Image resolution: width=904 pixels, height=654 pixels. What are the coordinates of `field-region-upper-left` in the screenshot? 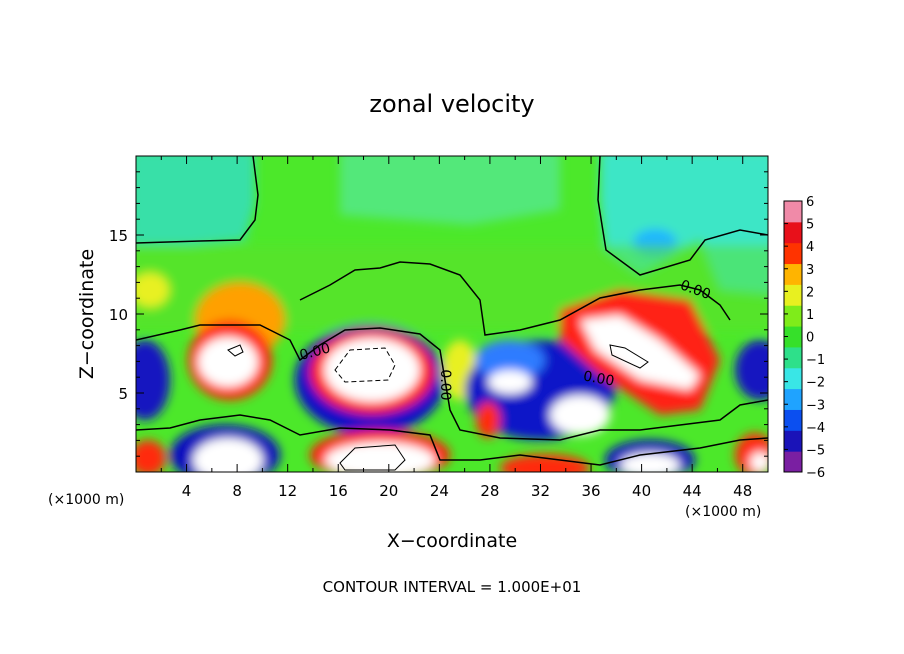 It's located at (195, 200).